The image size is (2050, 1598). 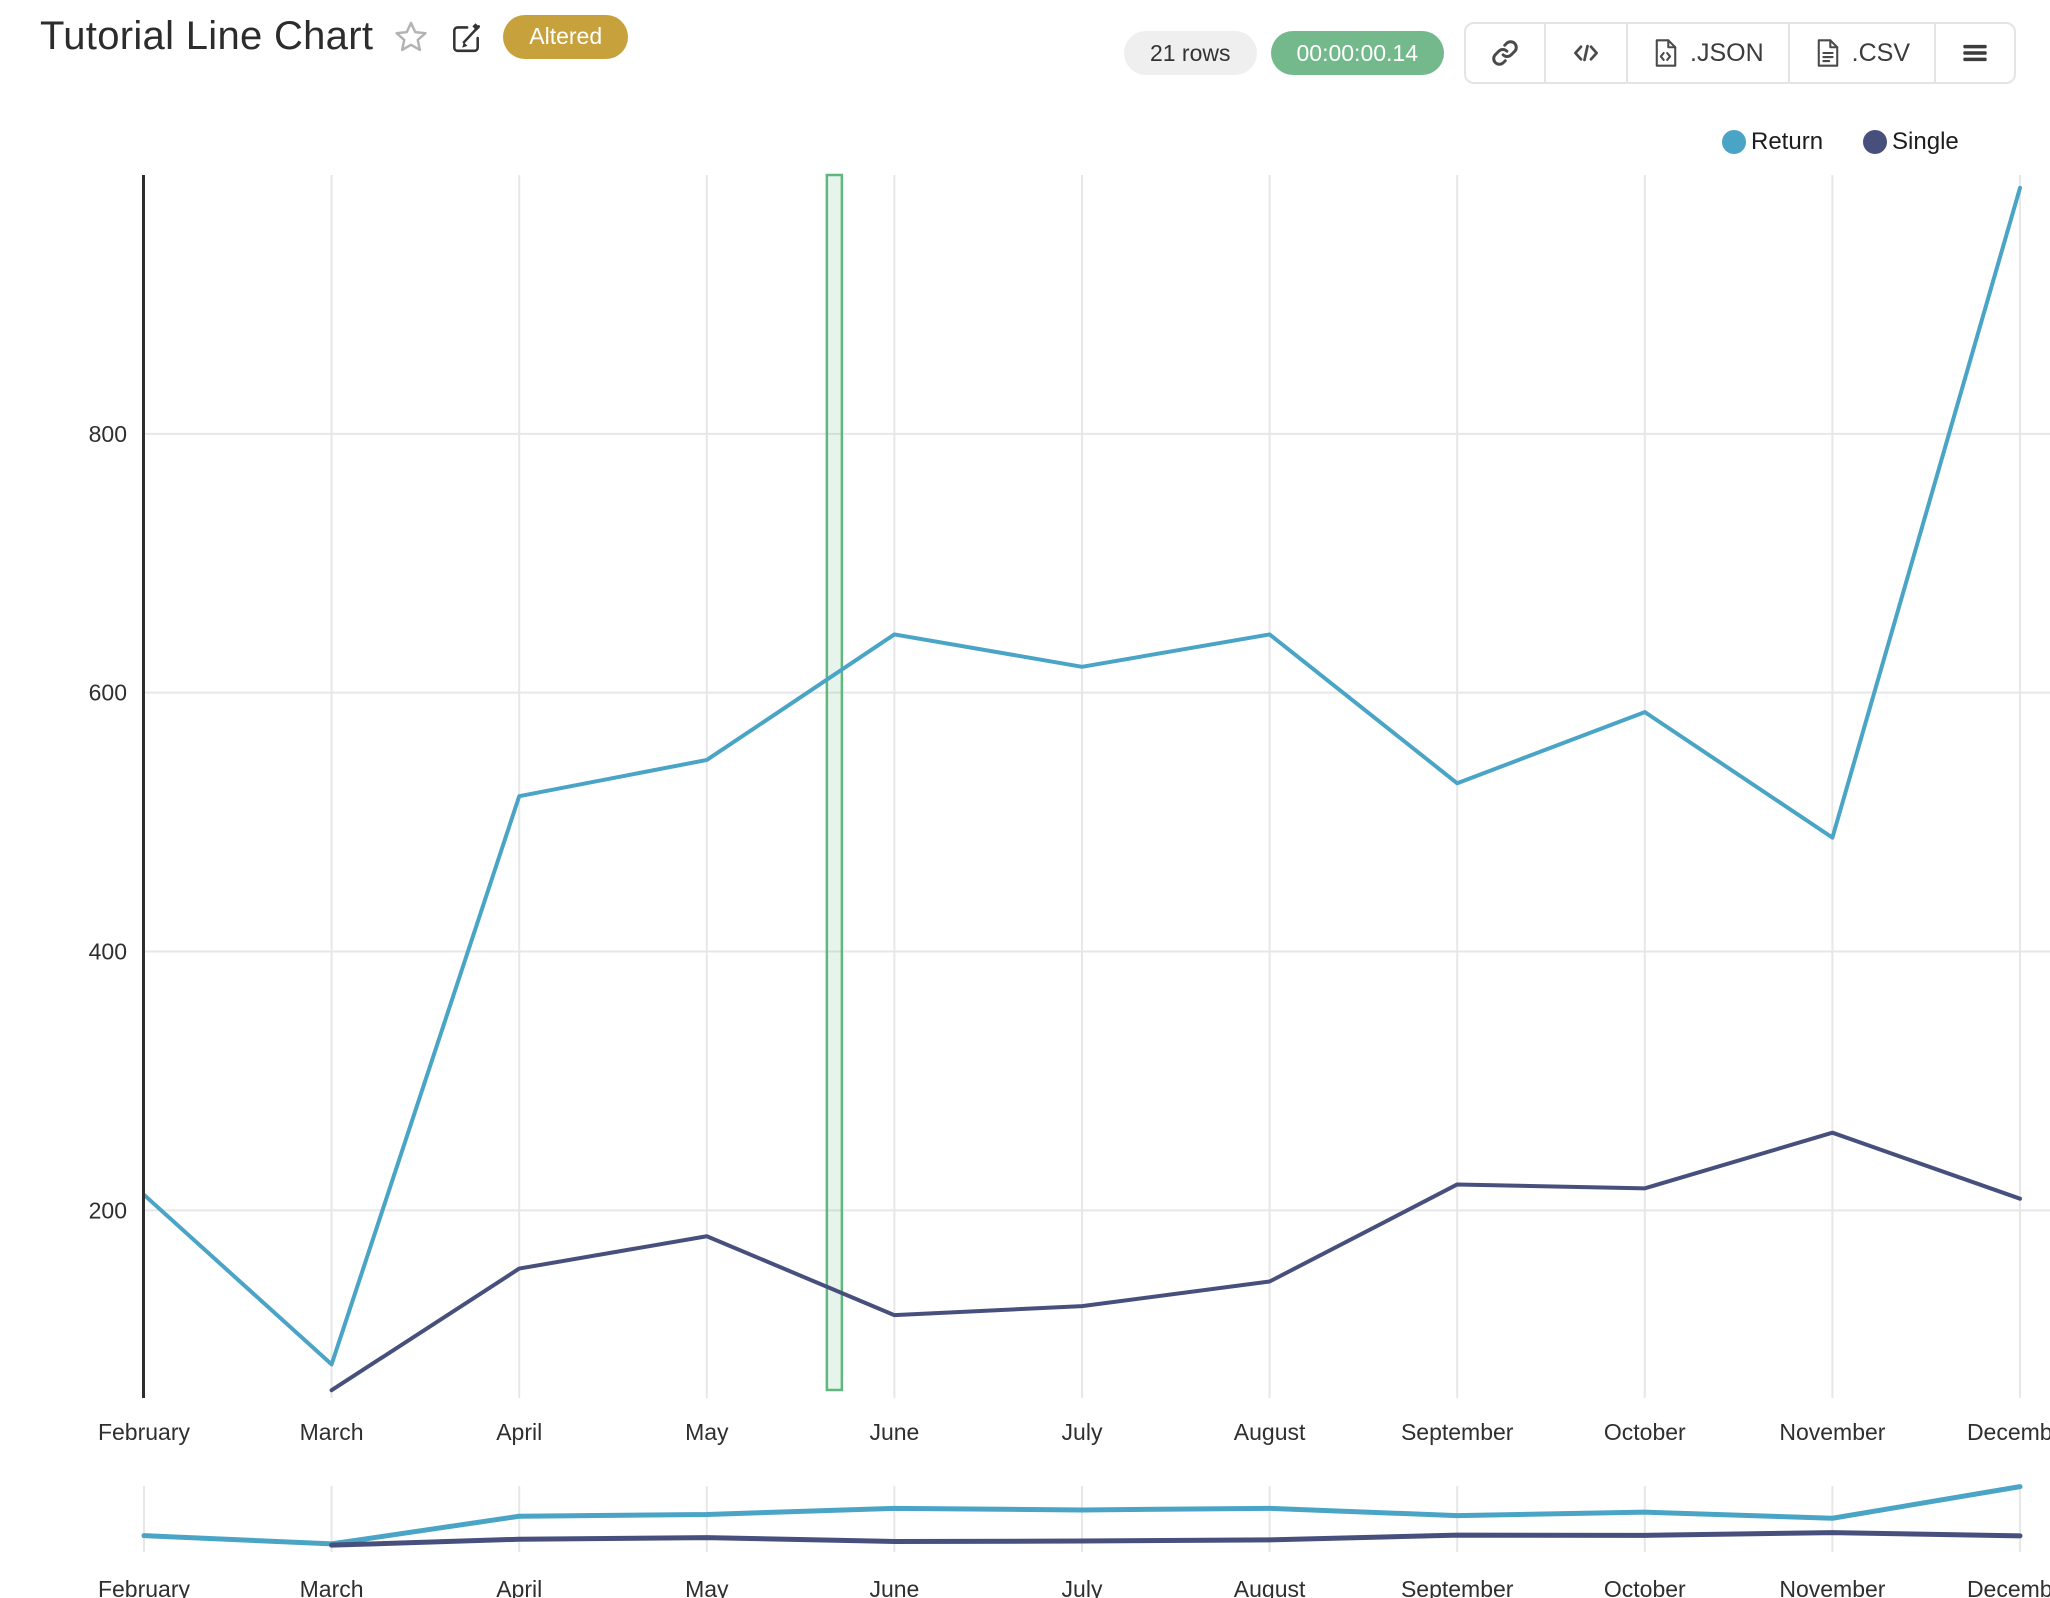 I want to click on chart-header: Tutorial Line Chart Altered, so click(x=334, y=36).